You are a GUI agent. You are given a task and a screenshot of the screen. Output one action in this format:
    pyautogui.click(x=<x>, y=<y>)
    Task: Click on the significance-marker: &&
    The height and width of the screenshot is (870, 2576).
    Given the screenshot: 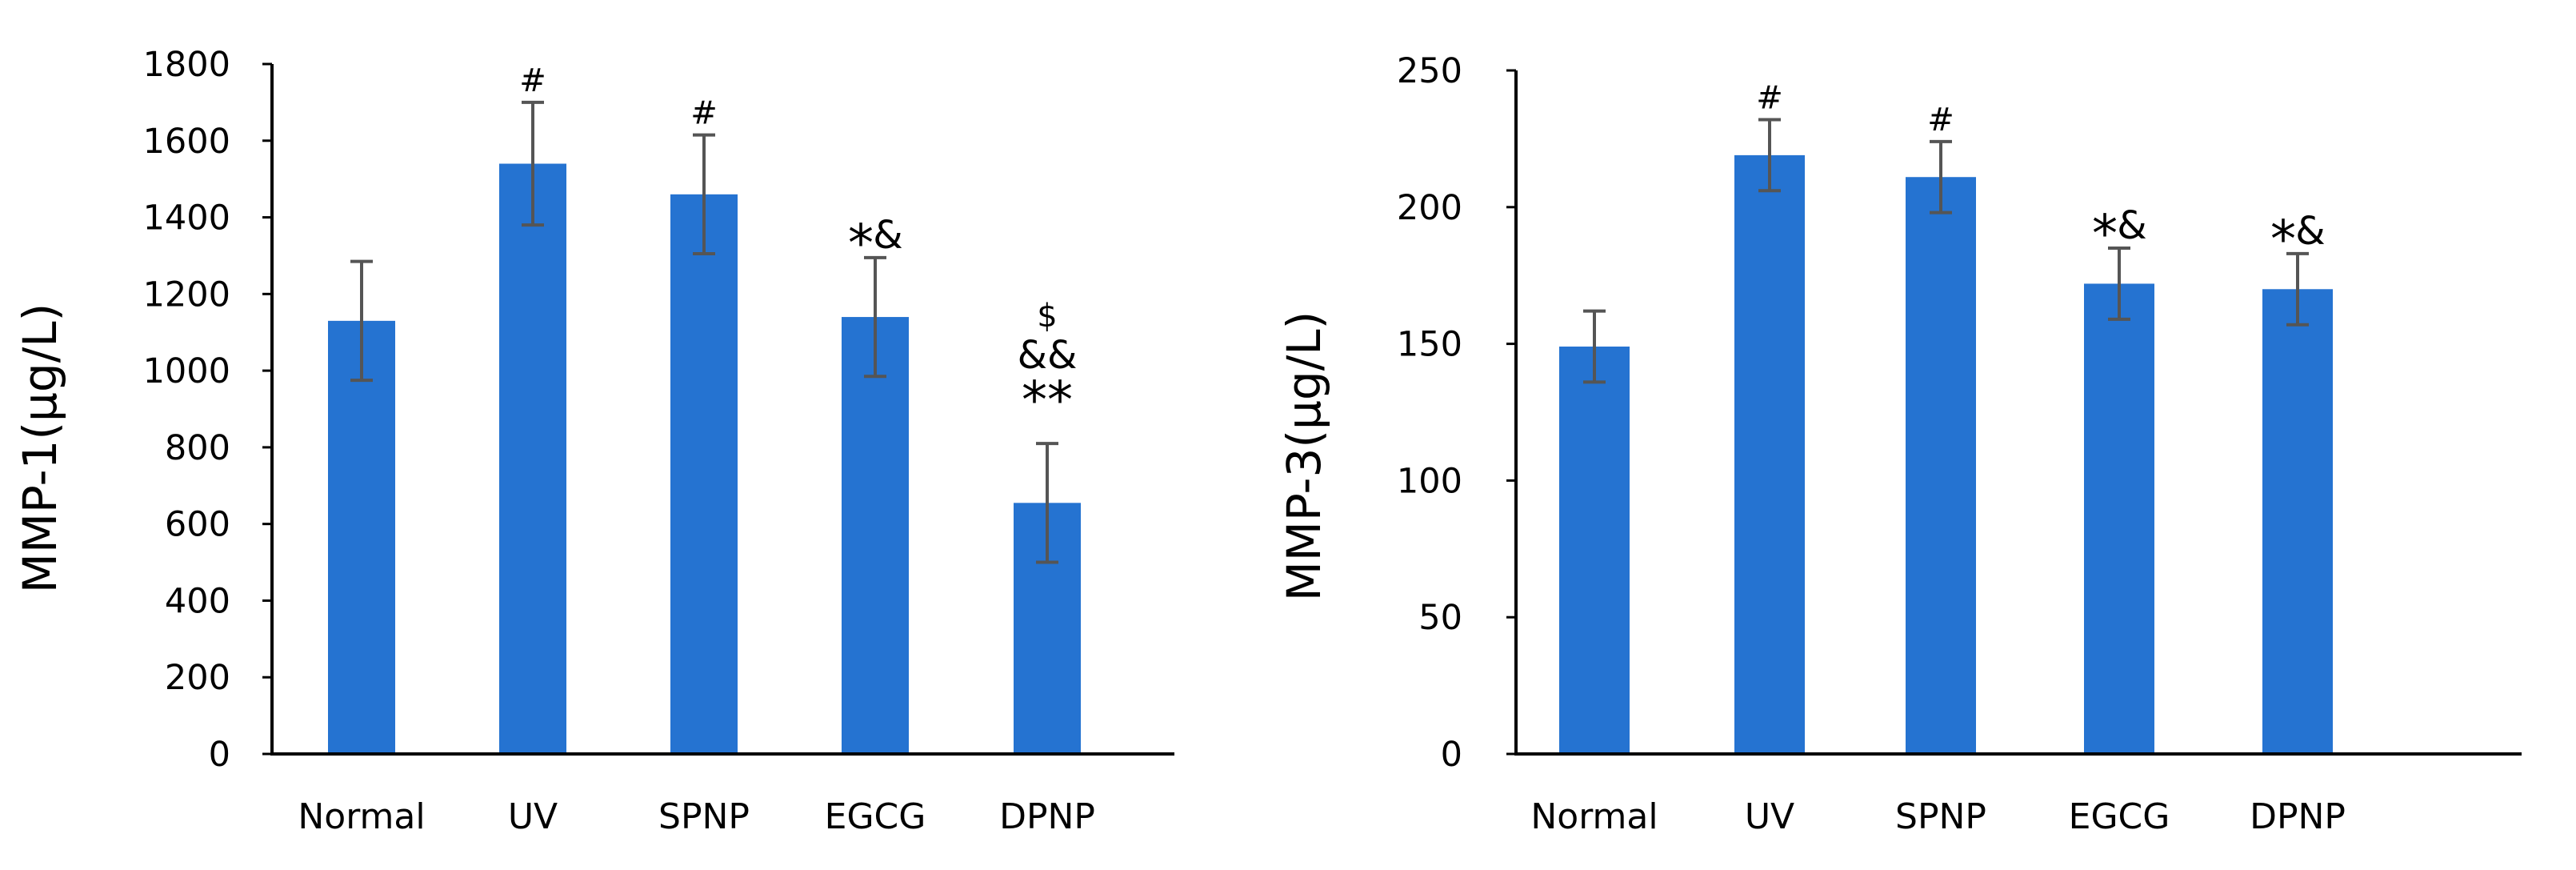 What is the action you would take?
    pyautogui.click(x=1048, y=355)
    